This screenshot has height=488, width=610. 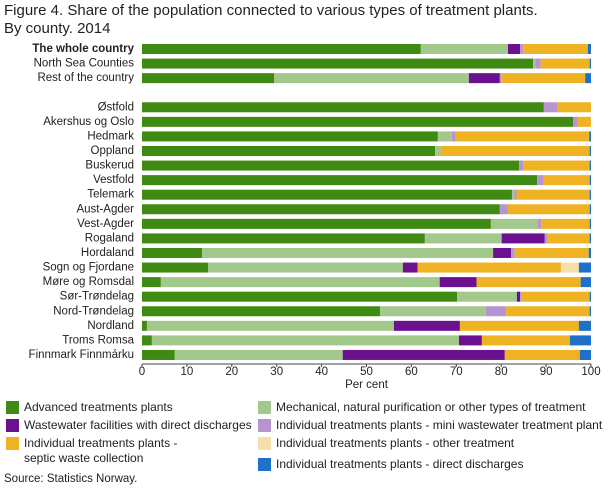 What do you see at coordinates (501, 372) in the screenshot?
I see `x-tick-label: 80` at bounding box center [501, 372].